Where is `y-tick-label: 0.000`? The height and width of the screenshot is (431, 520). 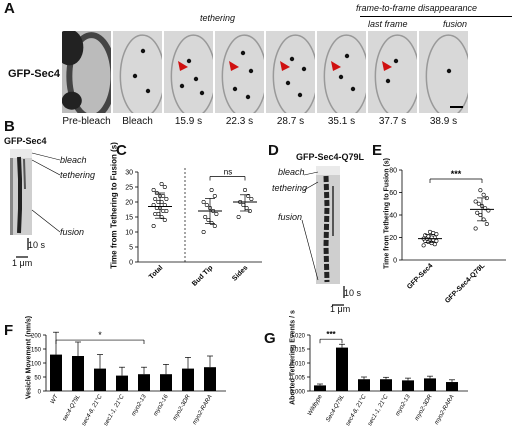 y-tick-label: 0.000 is located at coordinates (298, 393).